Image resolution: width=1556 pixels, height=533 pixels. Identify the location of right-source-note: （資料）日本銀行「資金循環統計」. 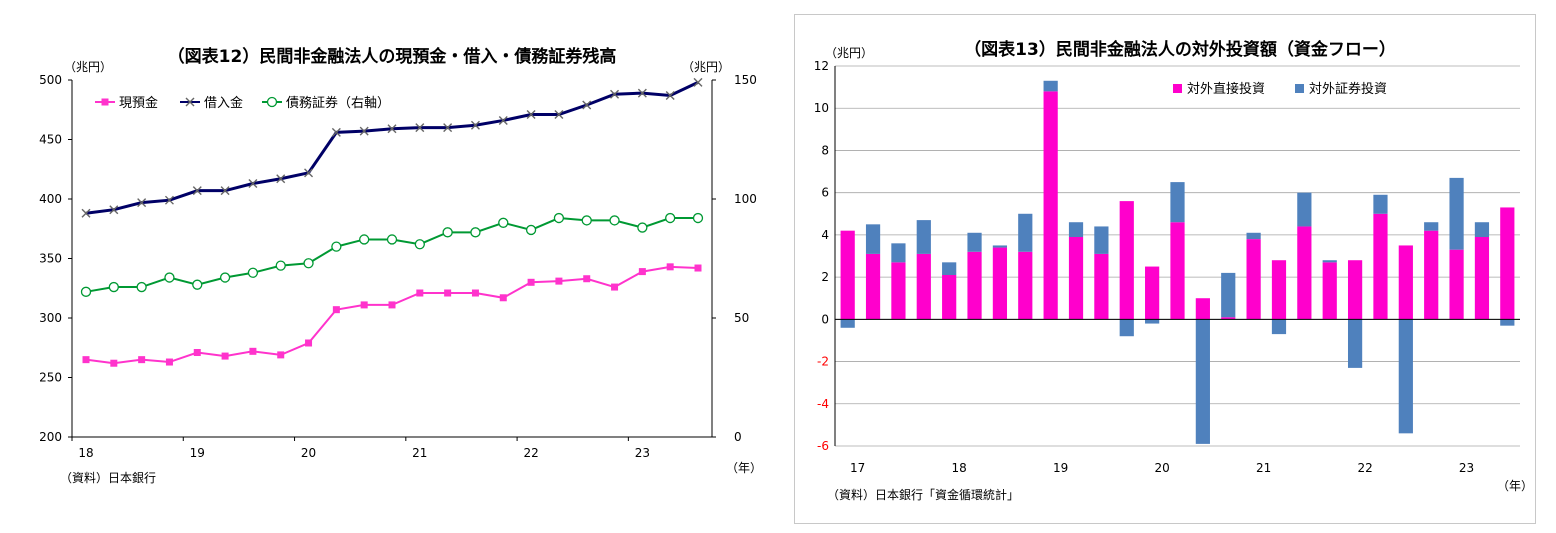
(923, 494).